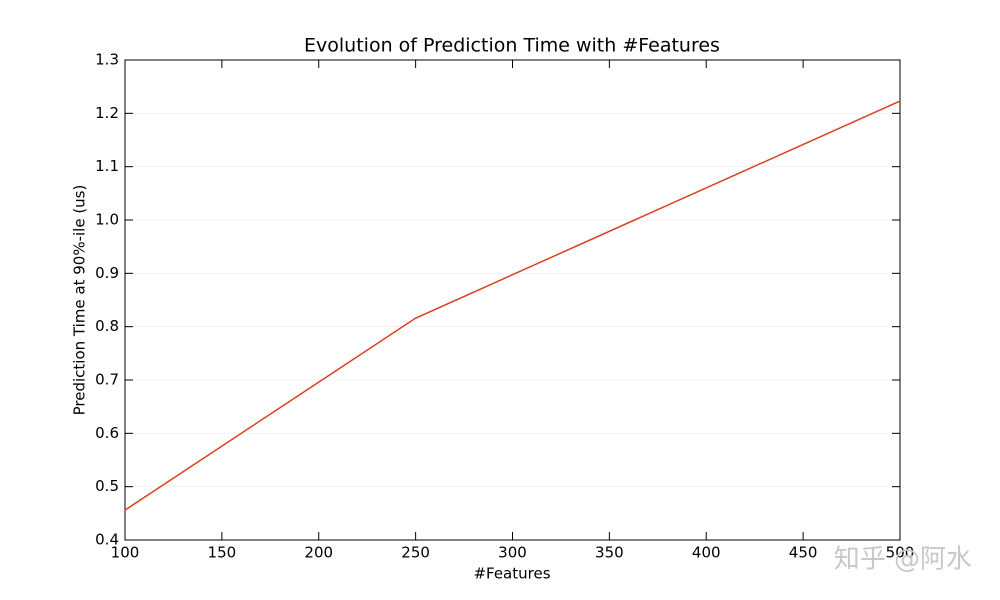  I want to click on x-tick-label: 400, so click(706, 553).